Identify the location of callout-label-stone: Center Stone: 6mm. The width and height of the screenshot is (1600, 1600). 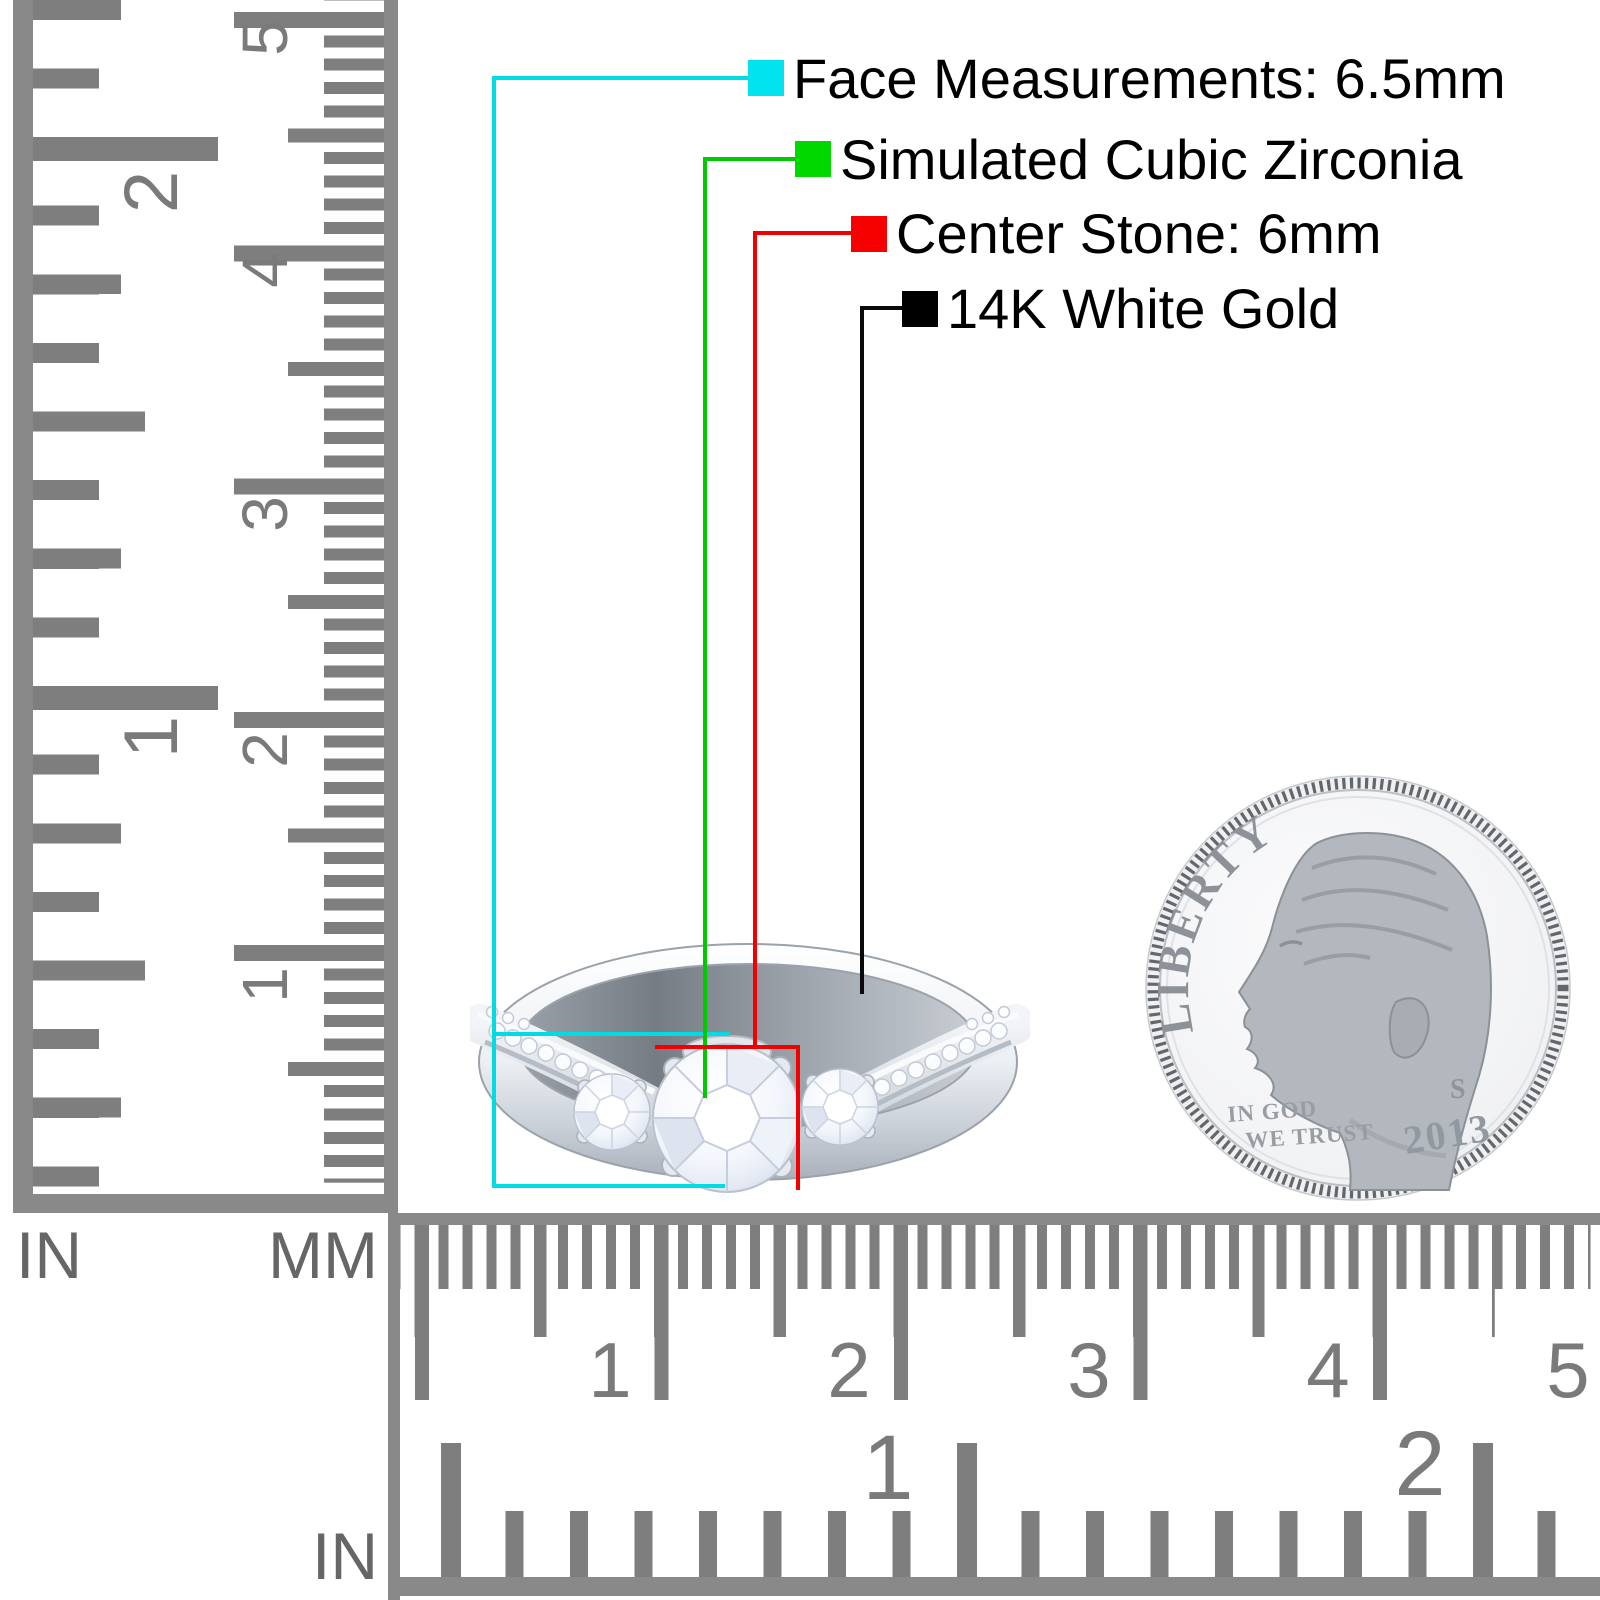
(1139, 233).